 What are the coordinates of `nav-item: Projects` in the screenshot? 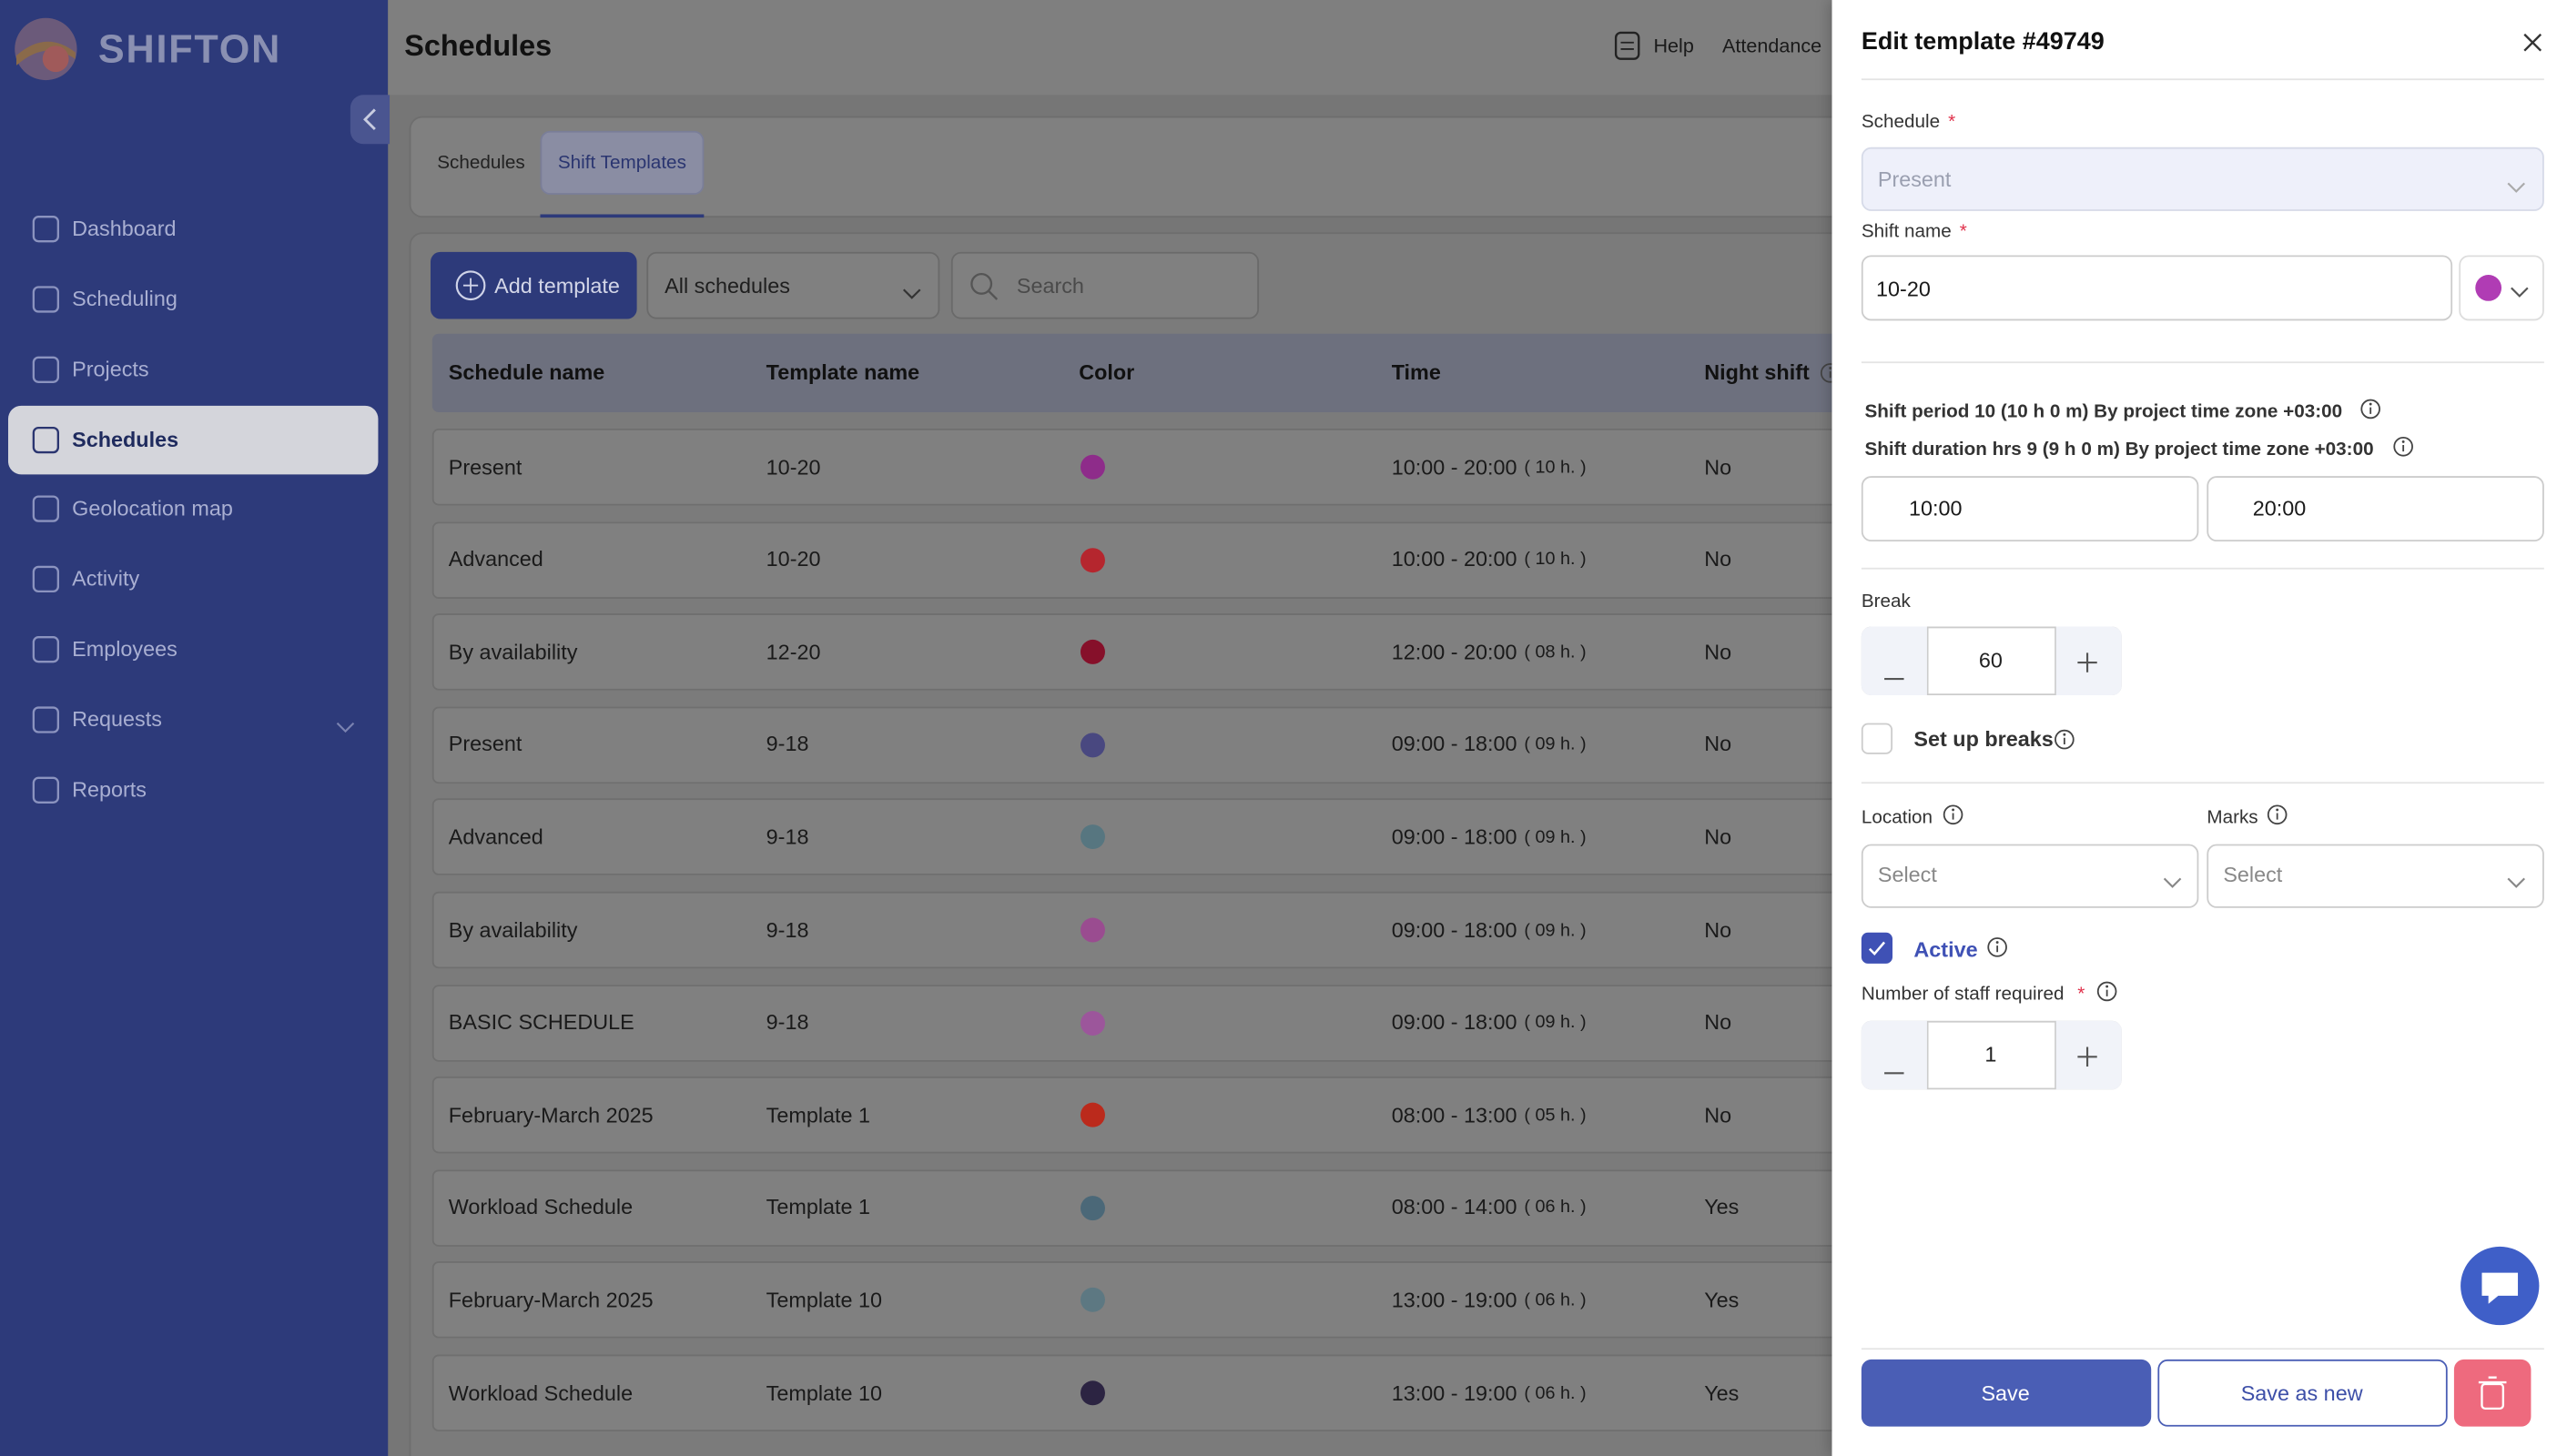 It's located at (110, 369).